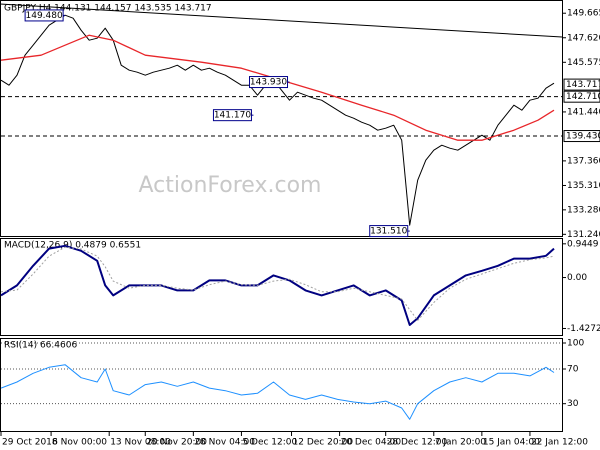 Image resolution: width=600 pixels, height=450 pixels. What do you see at coordinates (575, 343) in the screenshot?
I see `y-tick-label: 100` at bounding box center [575, 343].